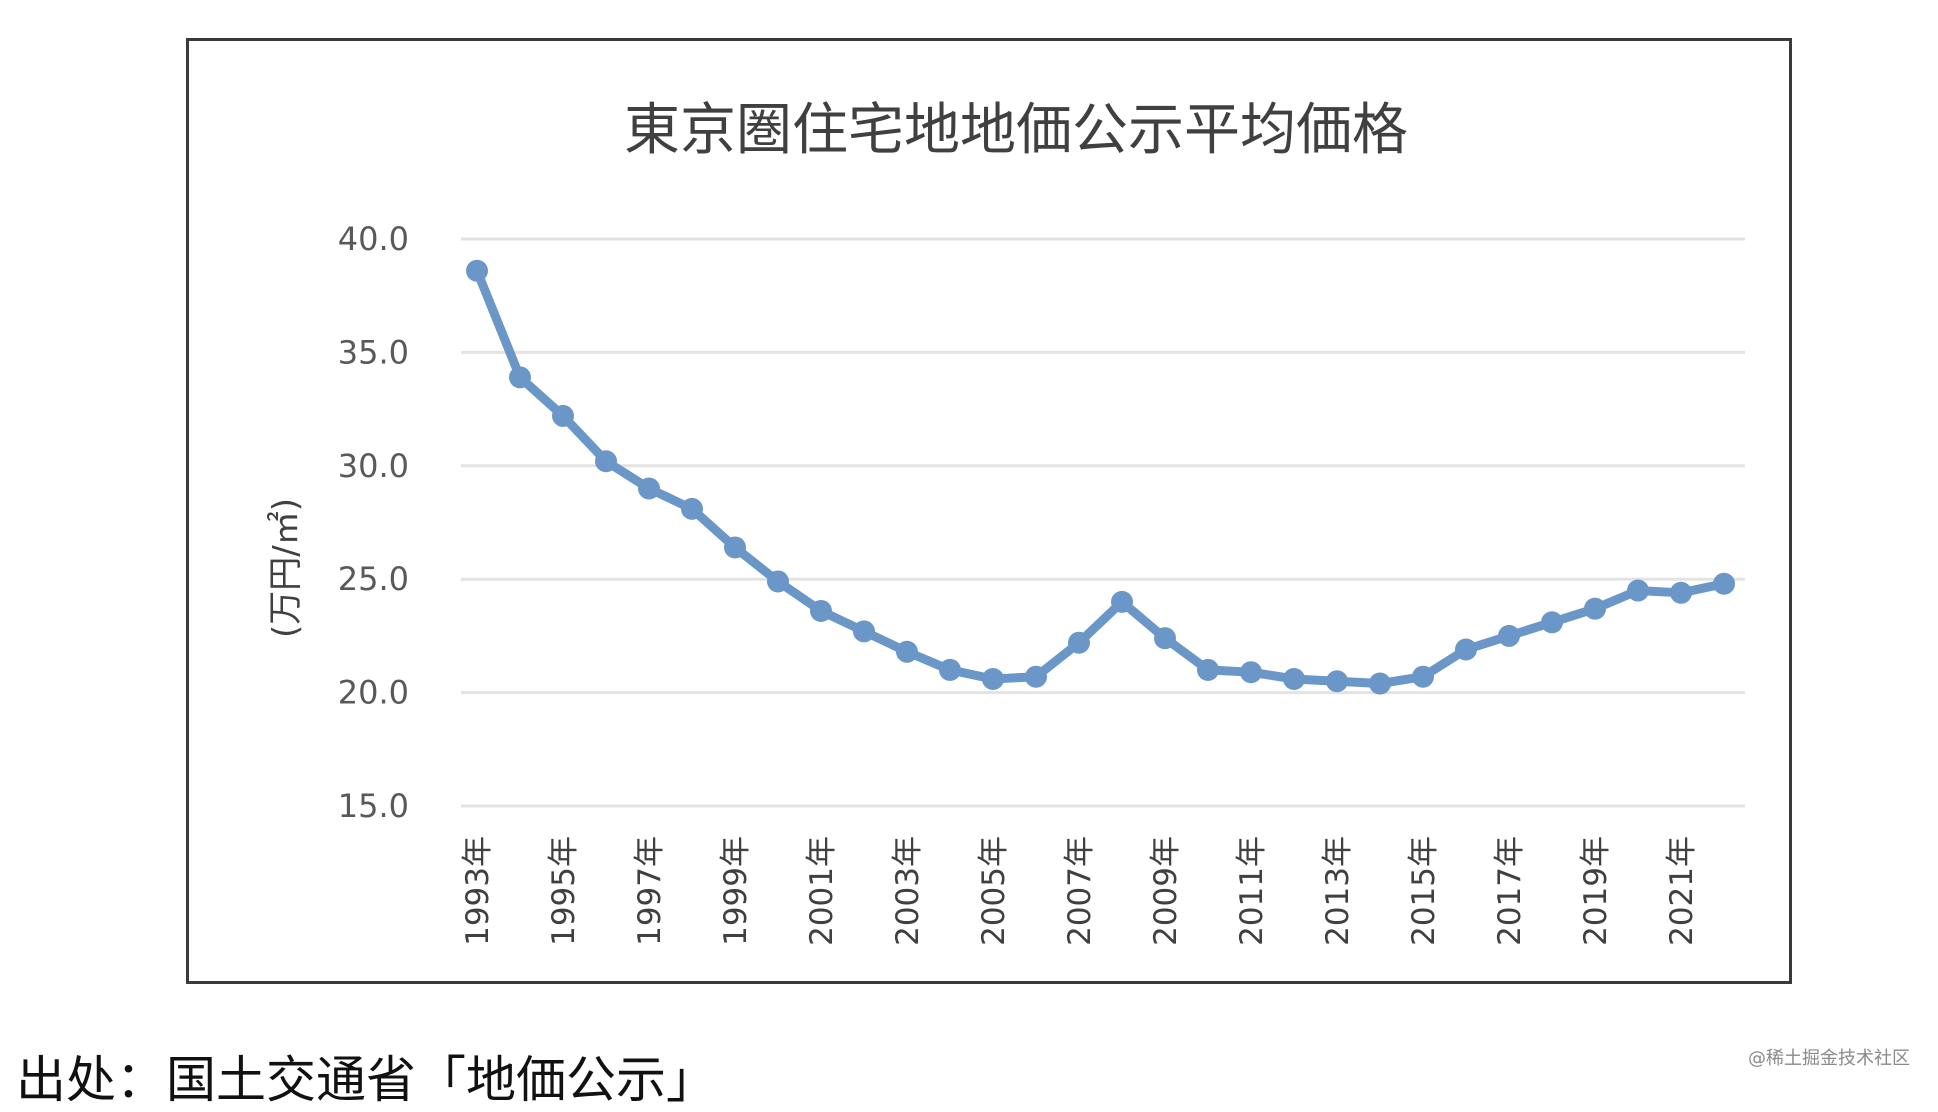 Image resolution: width=1938 pixels, height=1112 pixels. Describe the element at coordinates (373, 522) in the screenshot. I see `y-axis-ticks: 40.0 35.0 30.0 25.0 20.0 15.0` at that location.